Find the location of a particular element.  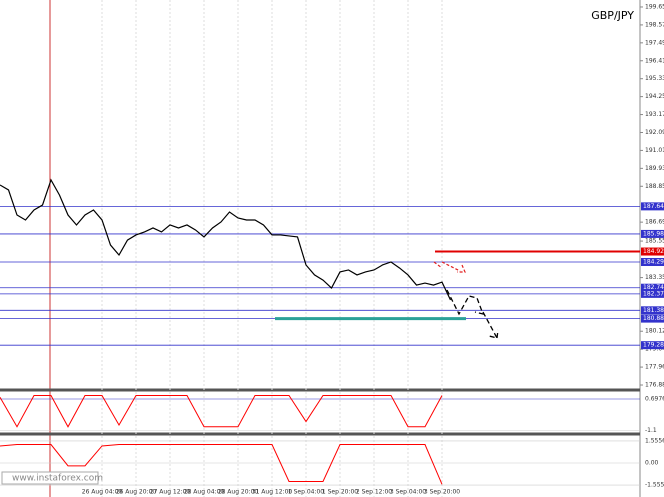

watermark-box is located at coordinates (50, 478).